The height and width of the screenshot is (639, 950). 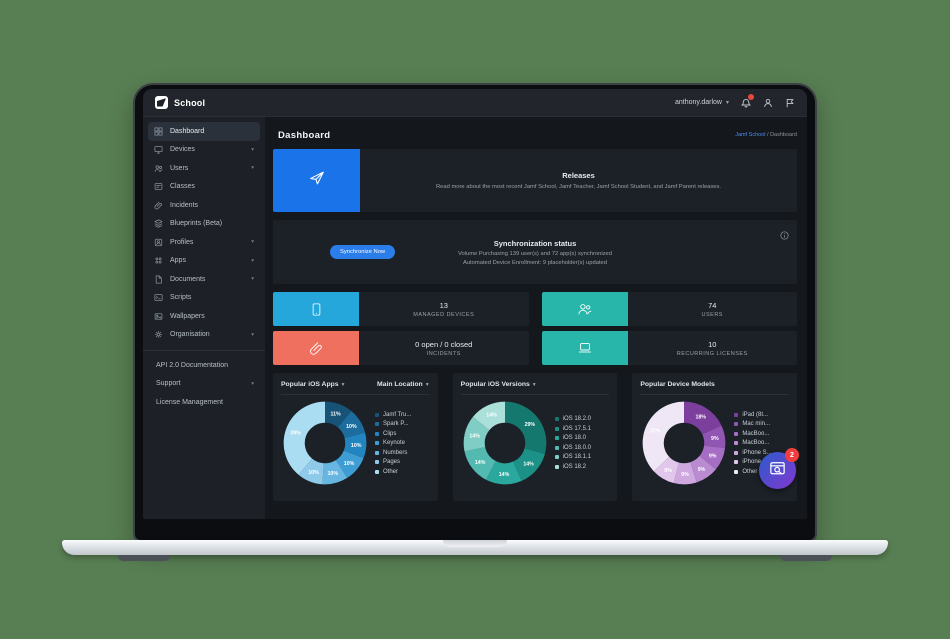 I want to click on chart-dropdown-ios-versions: Popular iOS Versions ▼, so click(x=498, y=384).